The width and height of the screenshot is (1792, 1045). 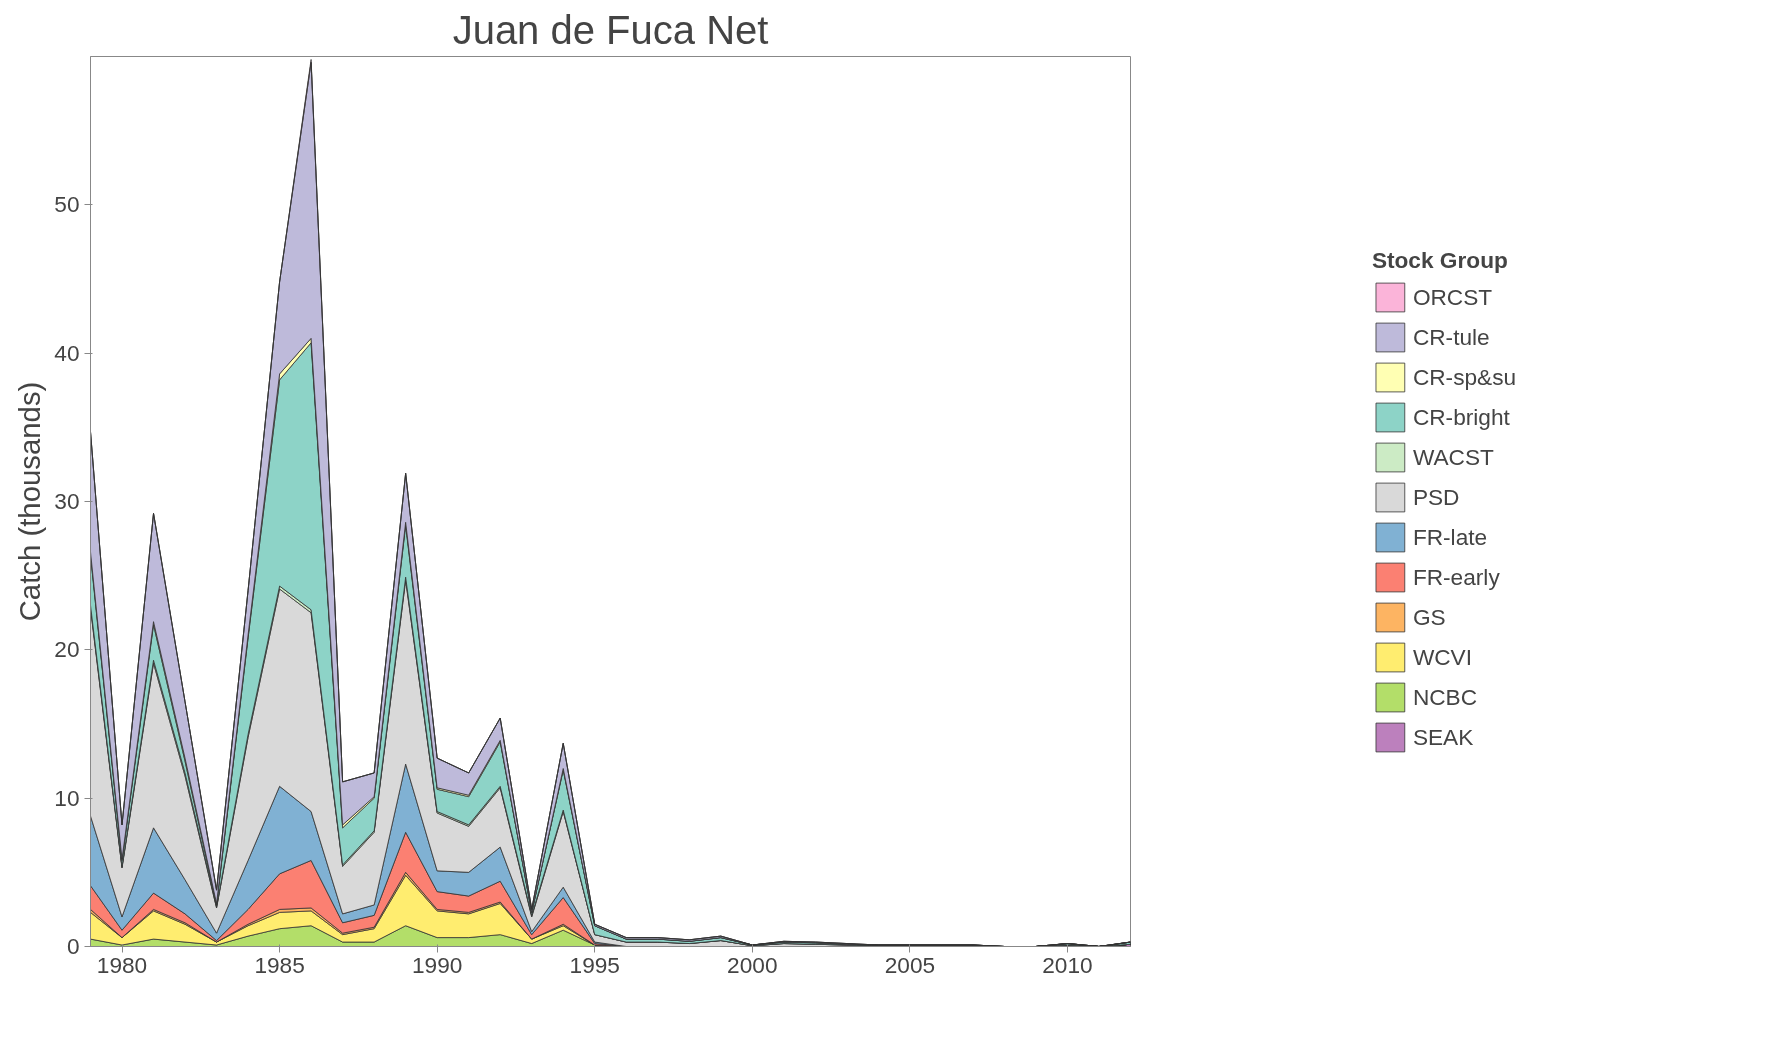 I want to click on chart-title: Juan de Fuca Net, so click(x=610, y=29).